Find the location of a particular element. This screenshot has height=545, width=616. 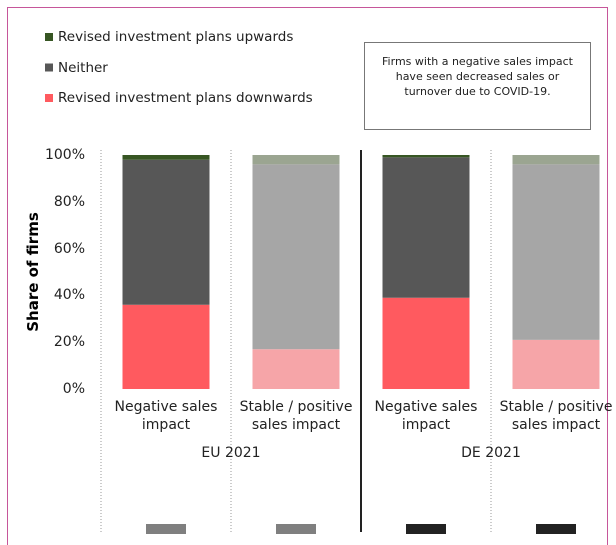

y-tick-label: 80% is located at coordinates (69, 201).